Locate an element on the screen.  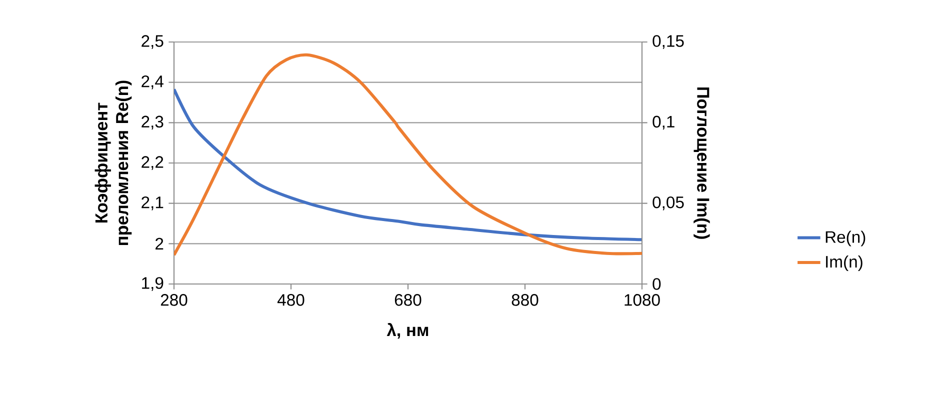
legend-label: Re(n) is located at coordinates (846, 238).